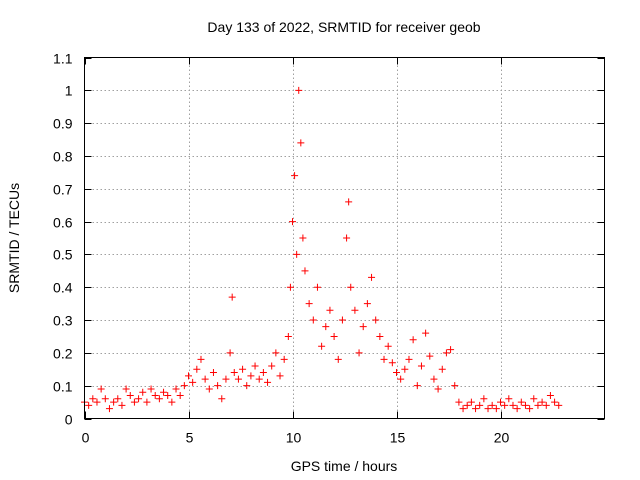  I want to click on y-tick-label: 0.1, so click(63, 387).